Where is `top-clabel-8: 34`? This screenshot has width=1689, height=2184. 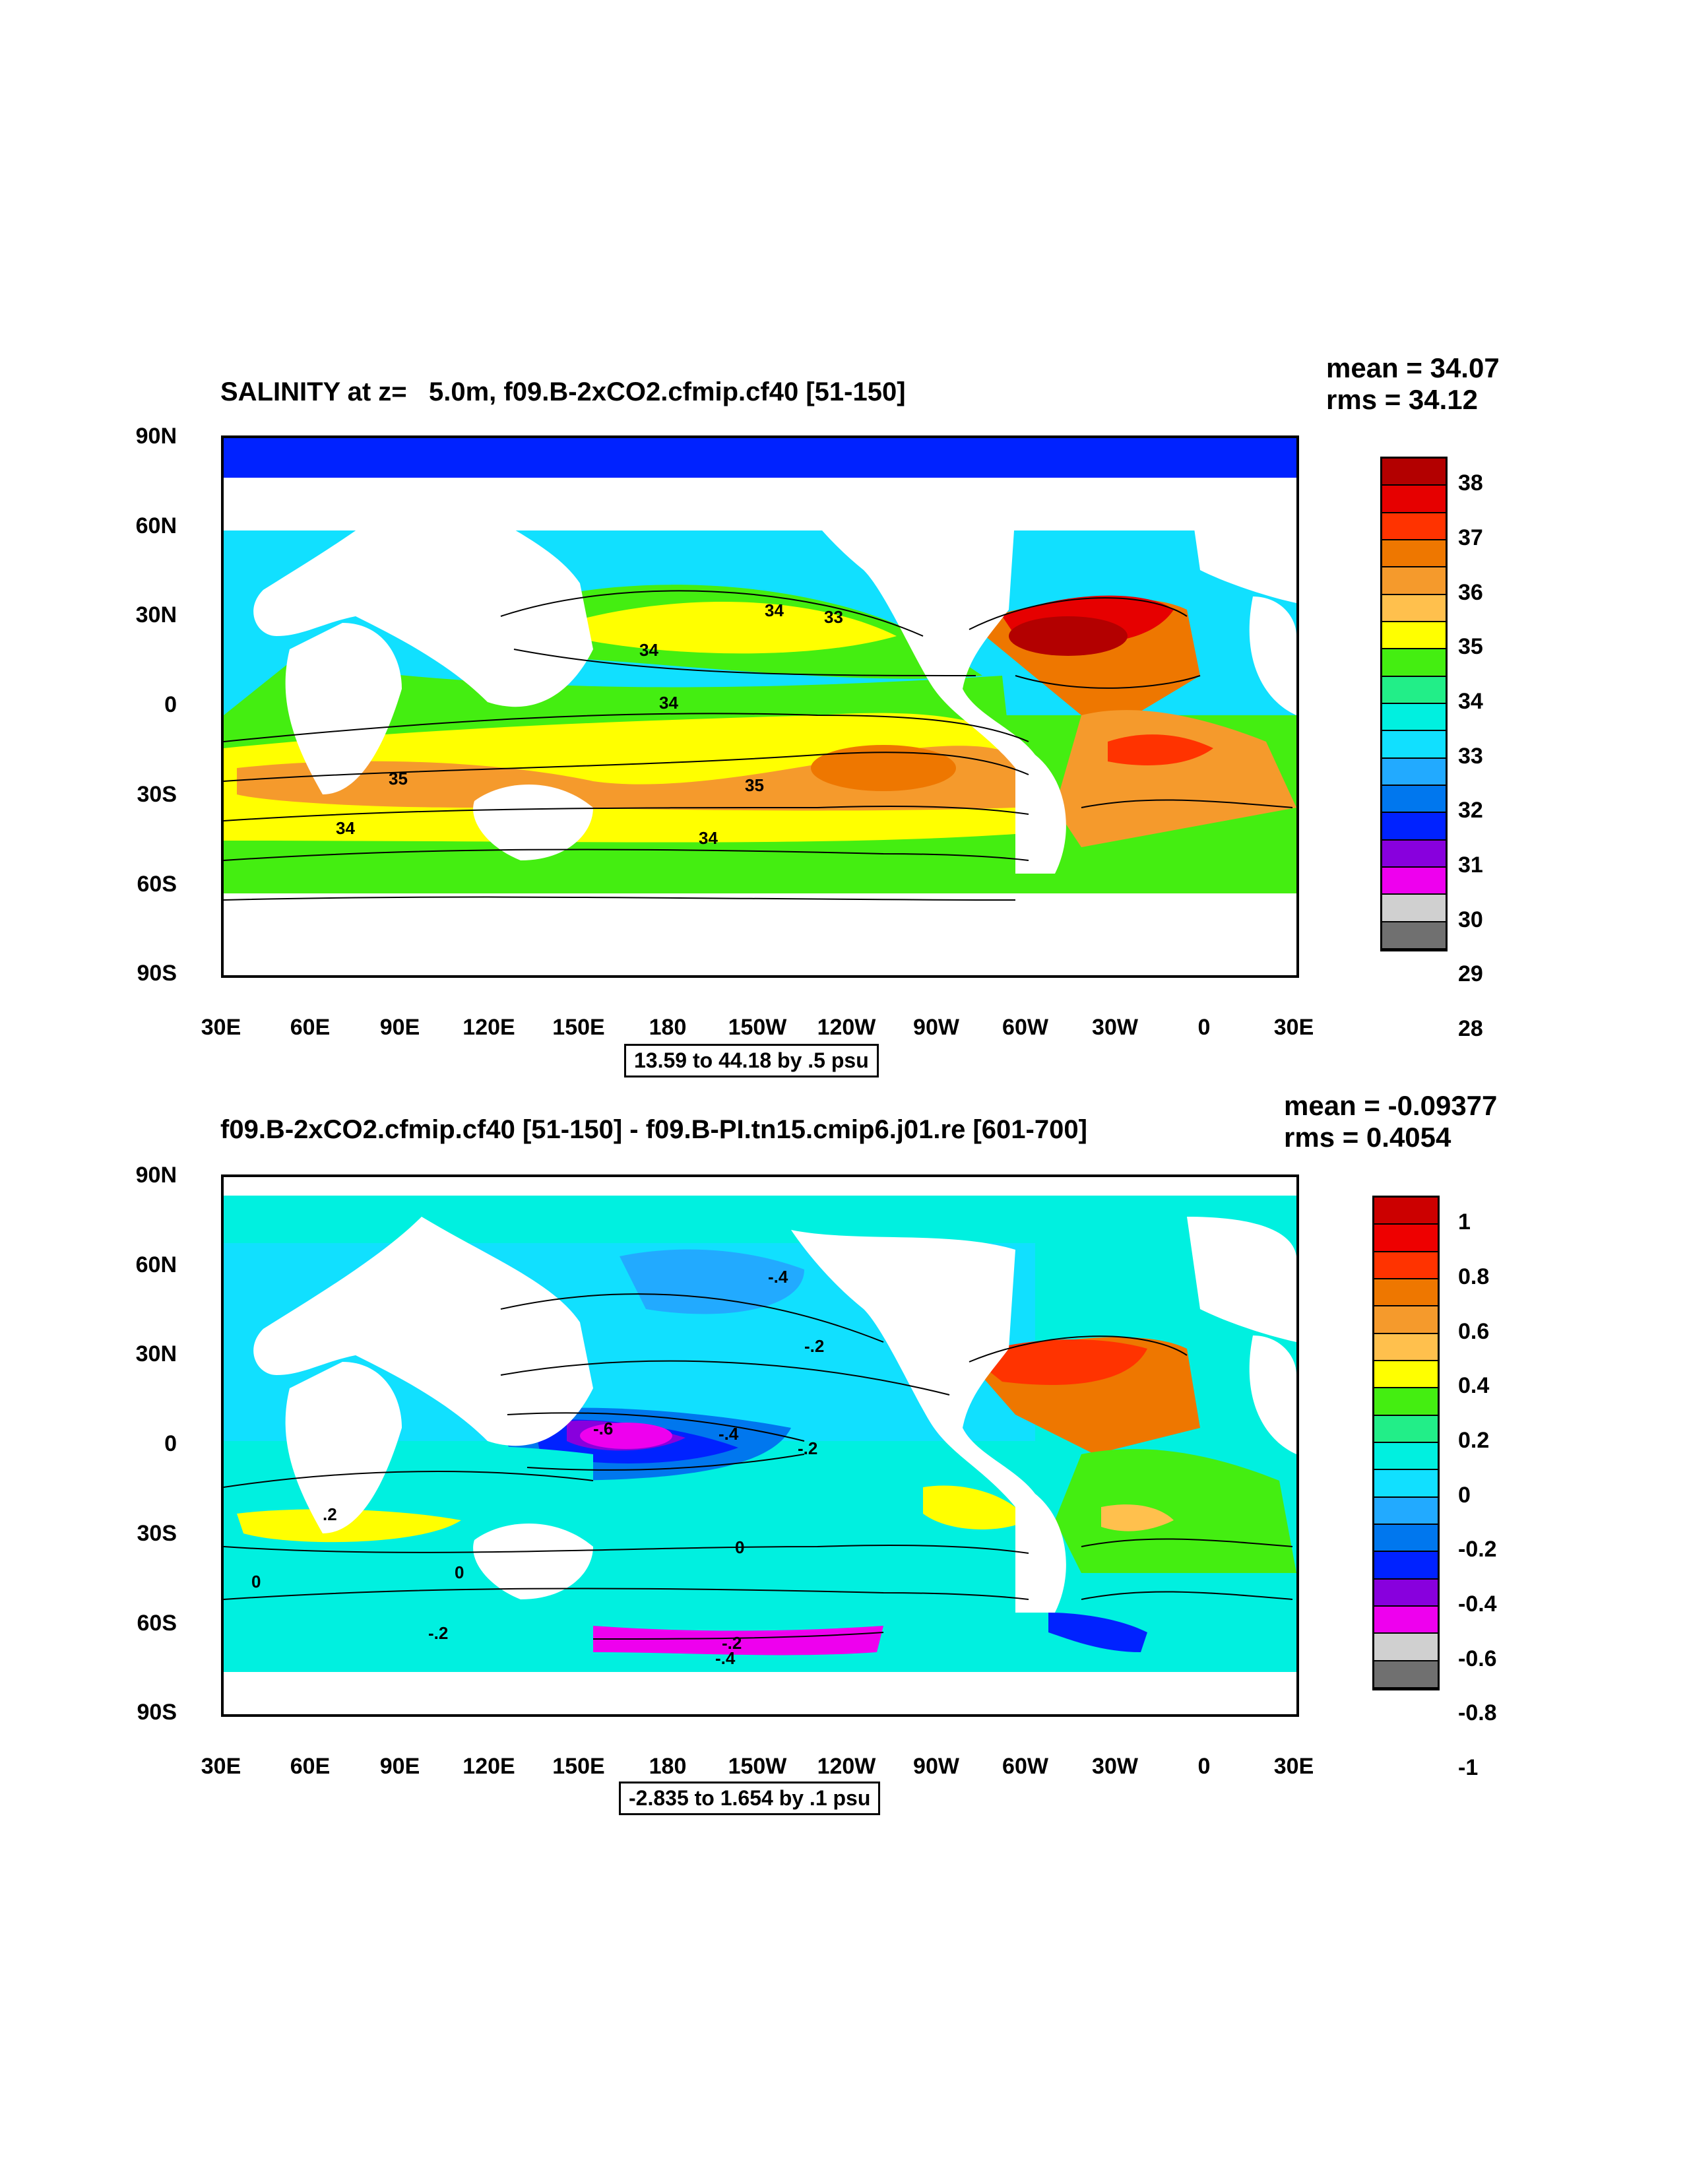
top-clabel-8: 34 is located at coordinates (708, 838).